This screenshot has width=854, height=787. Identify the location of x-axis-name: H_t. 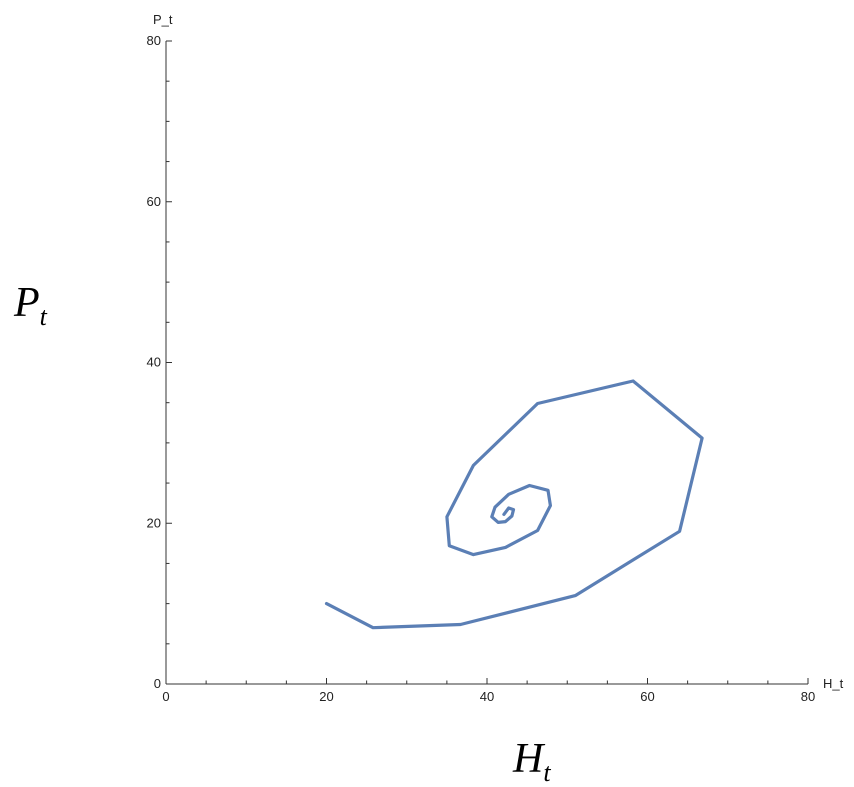
(833, 683).